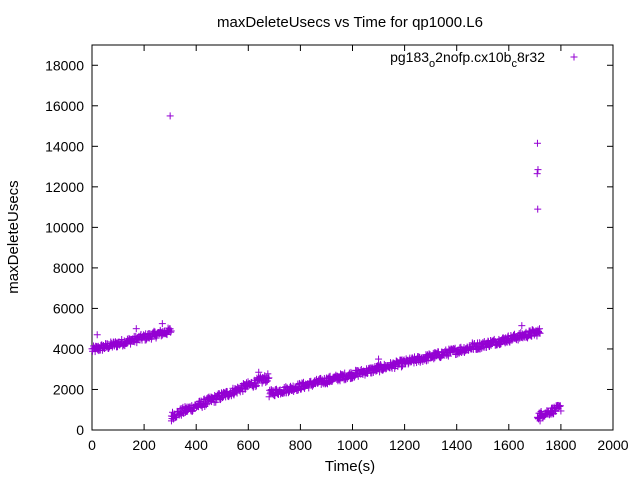  Describe the element at coordinates (13, 236) in the screenshot. I see `y-axis-title: maxDeleteUsecs` at that location.